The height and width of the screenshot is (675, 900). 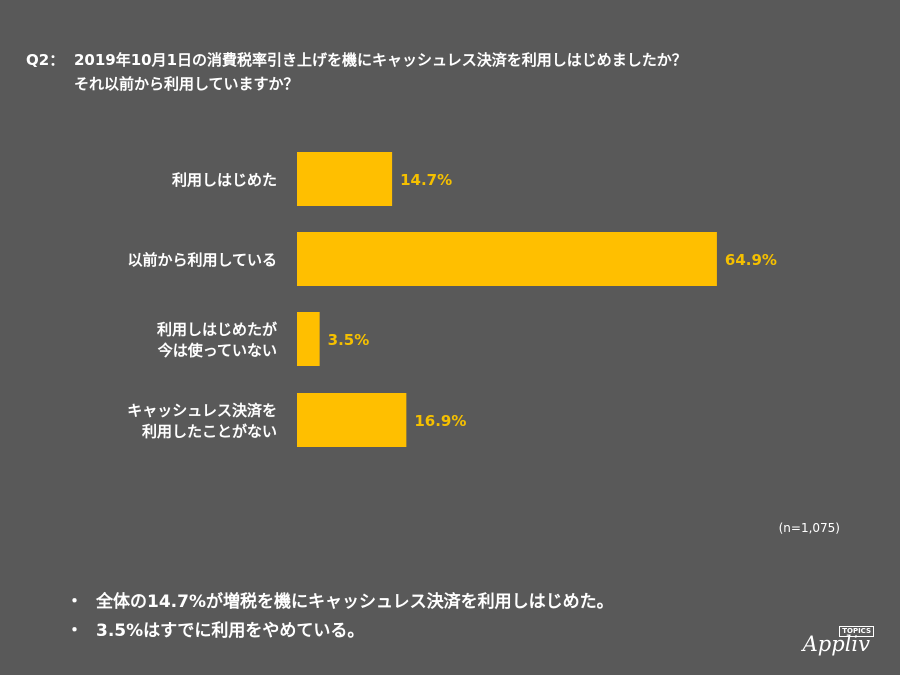 I want to click on question-prefix: Q2：, so click(x=45, y=60).